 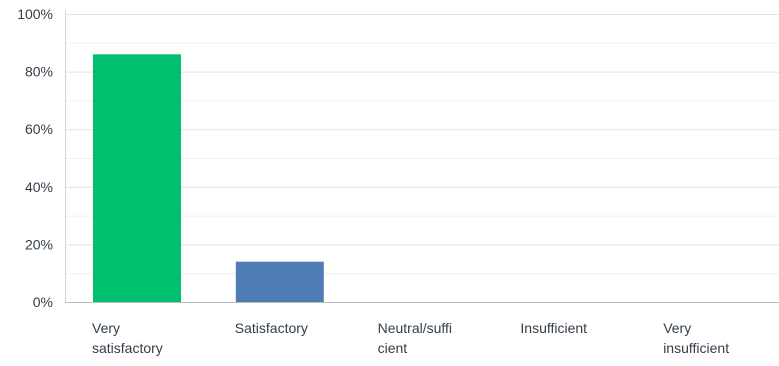 I want to click on x-tick-label: Very insufficient, so click(x=696, y=338).